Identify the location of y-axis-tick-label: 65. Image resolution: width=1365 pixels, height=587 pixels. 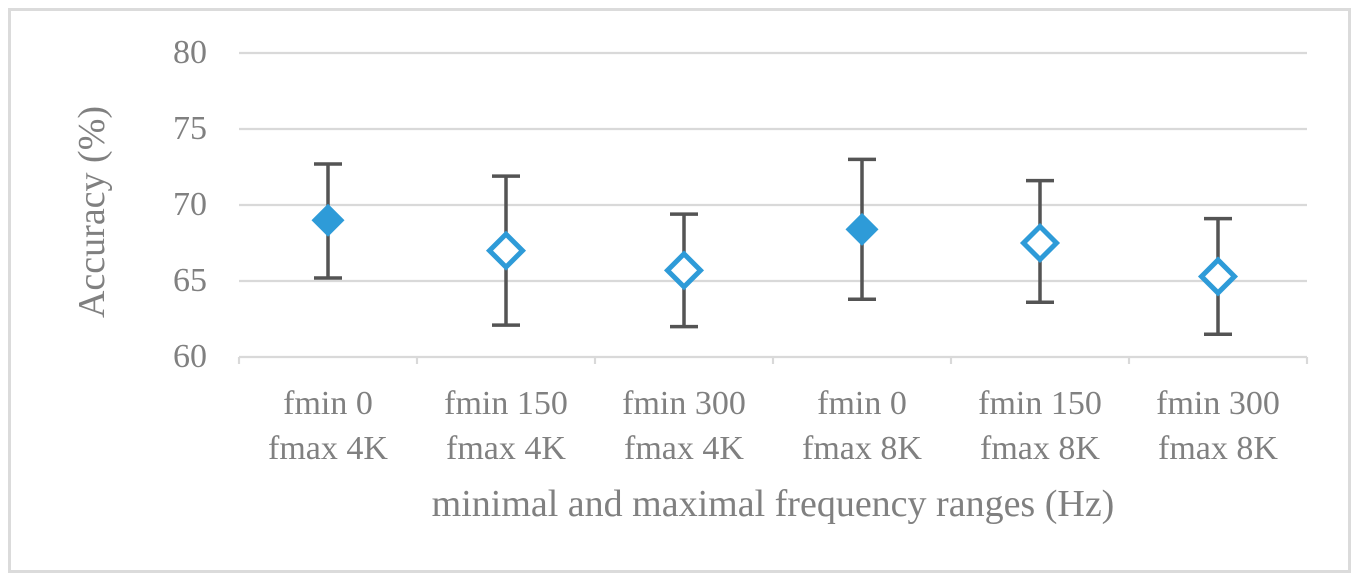
(190, 280).